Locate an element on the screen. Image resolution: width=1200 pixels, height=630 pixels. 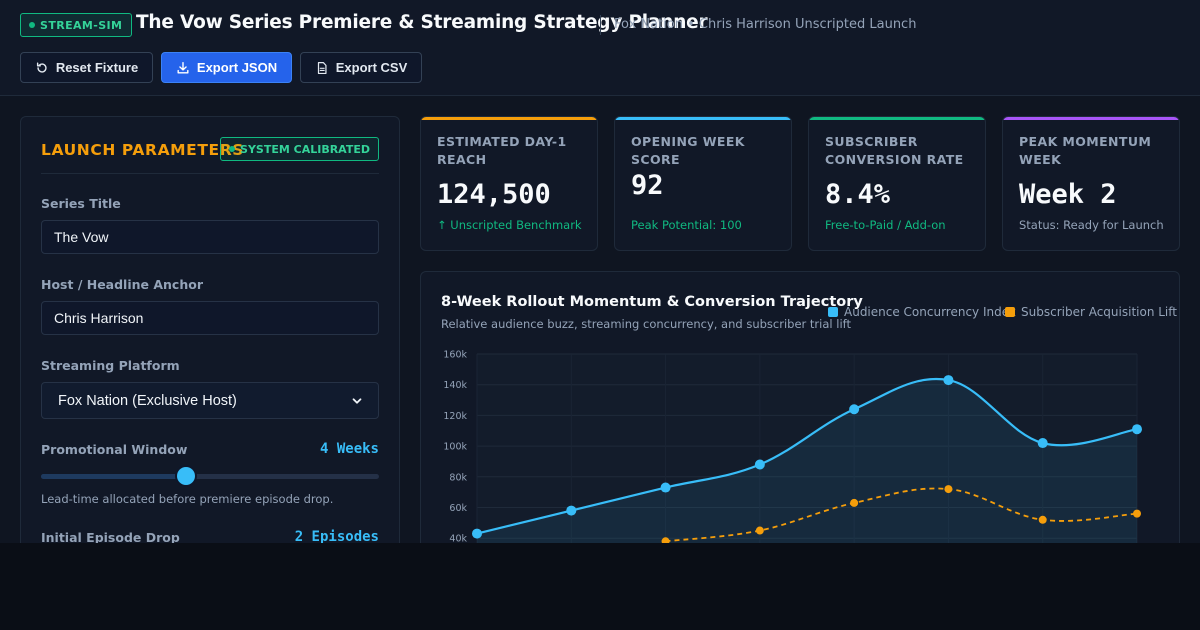
status-dot-icon is located at coordinates (32, 25).